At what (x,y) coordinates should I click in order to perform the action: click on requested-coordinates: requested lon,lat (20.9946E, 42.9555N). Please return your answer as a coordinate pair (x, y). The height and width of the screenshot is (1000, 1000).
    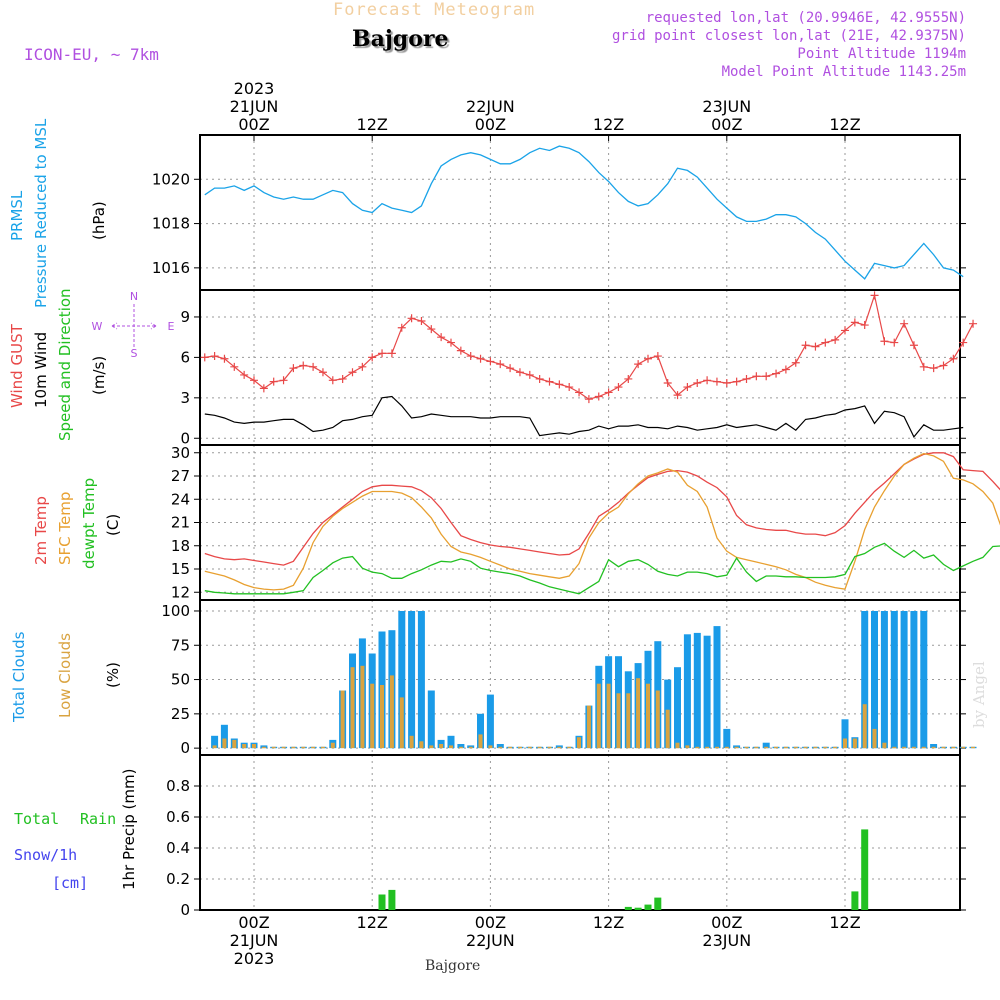
    Looking at the image, I should click on (805, 18).